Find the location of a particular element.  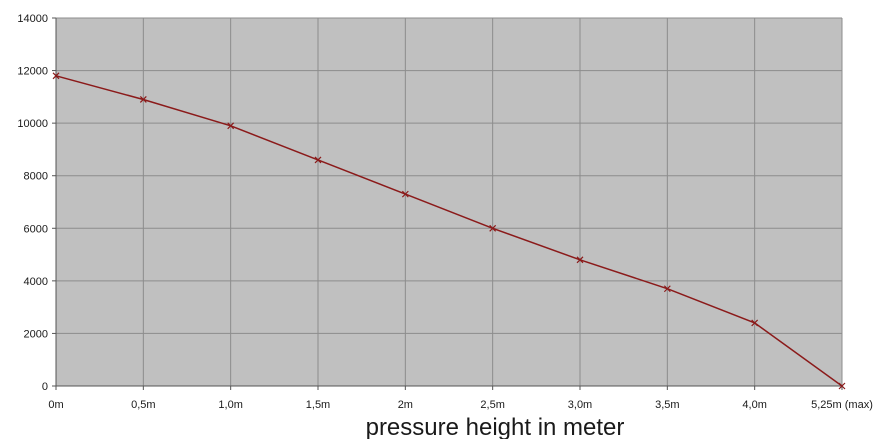

y-tick-label: 12000 is located at coordinates (32, 72).